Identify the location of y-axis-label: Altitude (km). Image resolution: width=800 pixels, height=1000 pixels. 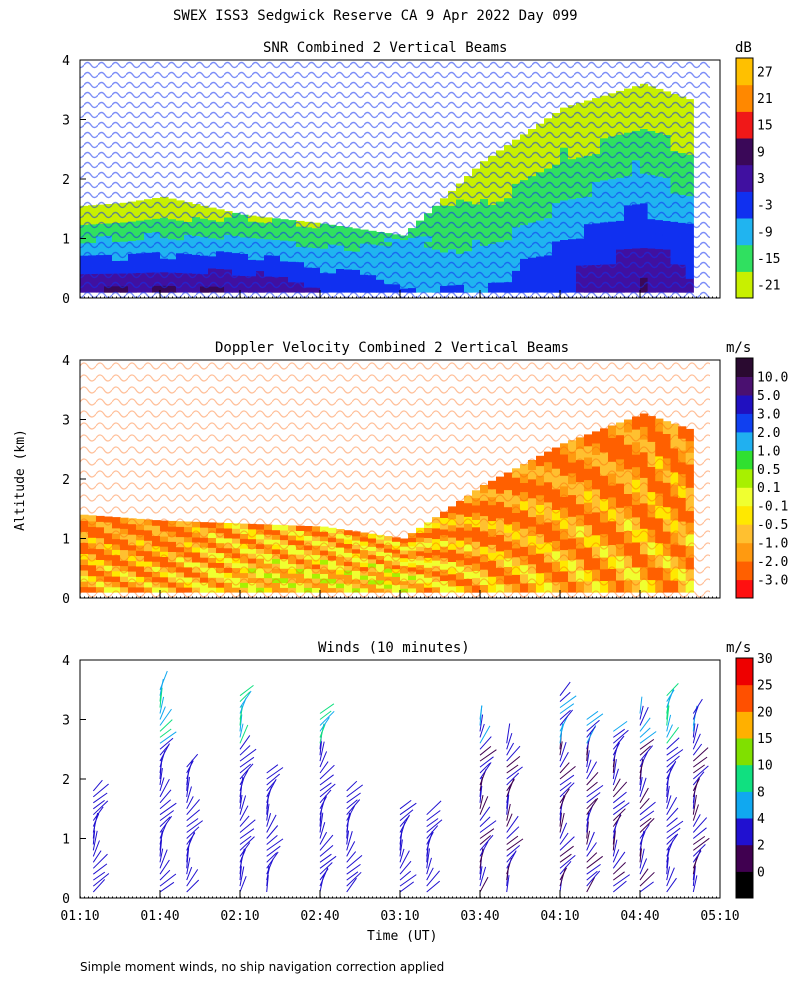
(20, 480).